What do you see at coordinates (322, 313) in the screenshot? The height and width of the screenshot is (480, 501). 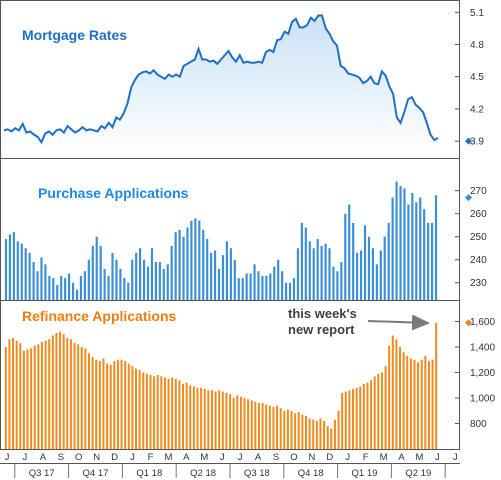 I see `annotation-line-1: this week's` at bounding box center [322, 313].